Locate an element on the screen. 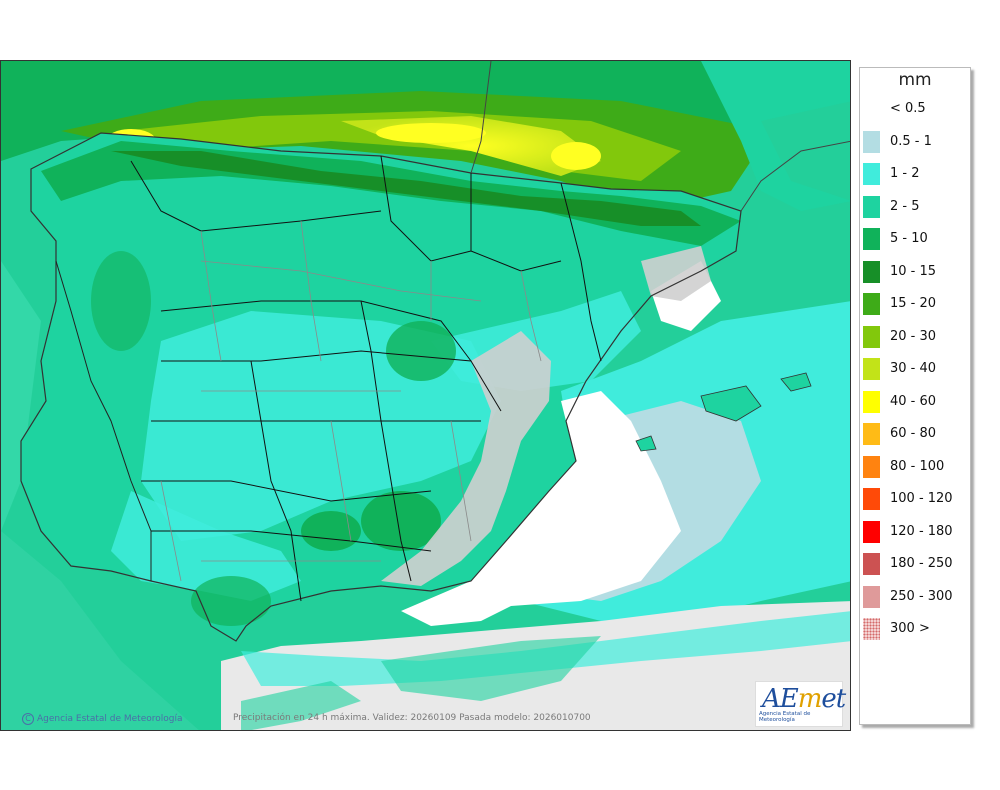 Image resolution: width=1000 pixels, height=790 pixels. legend-label: 60 - 80 is located at coordinates (913, 433).